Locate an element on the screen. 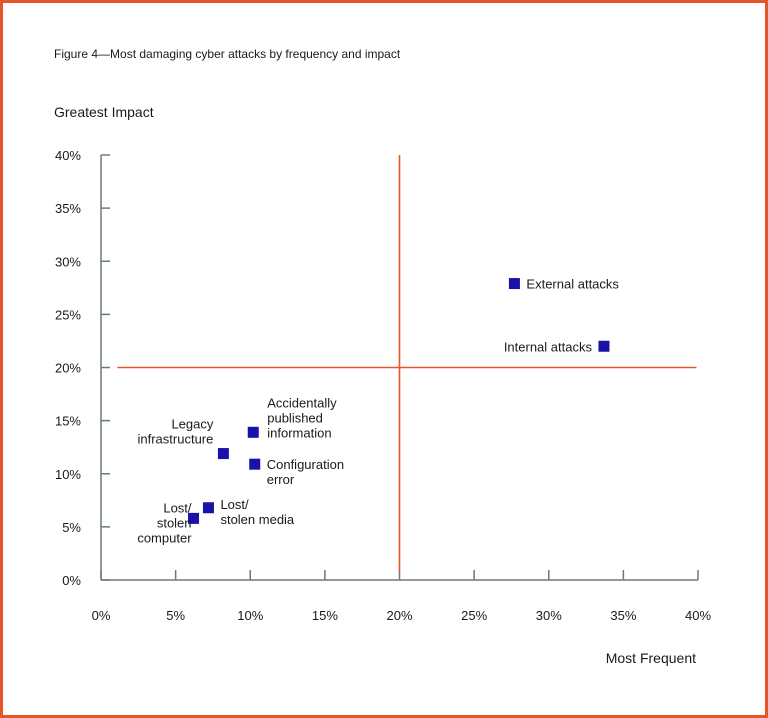 This screenshot has width=768, height=718. y-tick-label: 20% is located at coordinates (68, 368).